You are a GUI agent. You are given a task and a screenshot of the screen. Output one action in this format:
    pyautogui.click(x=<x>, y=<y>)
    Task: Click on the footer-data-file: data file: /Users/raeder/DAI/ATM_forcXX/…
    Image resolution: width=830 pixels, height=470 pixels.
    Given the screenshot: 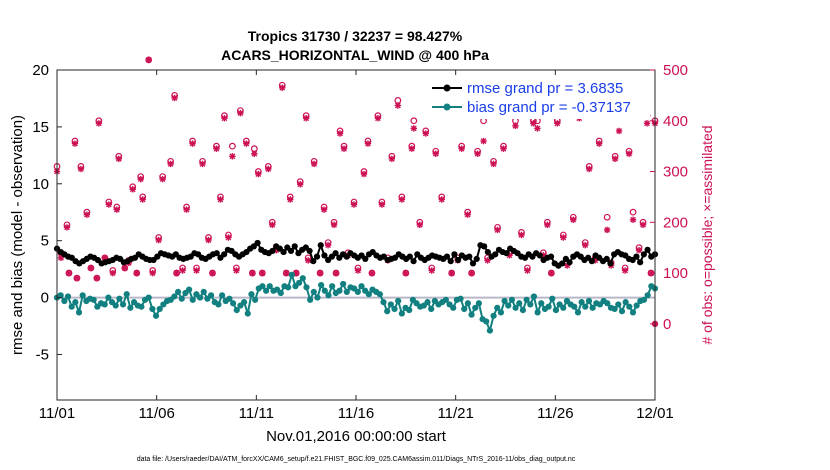 What is the action you would take?
    pyautogui.click(x=356, y=459)
    